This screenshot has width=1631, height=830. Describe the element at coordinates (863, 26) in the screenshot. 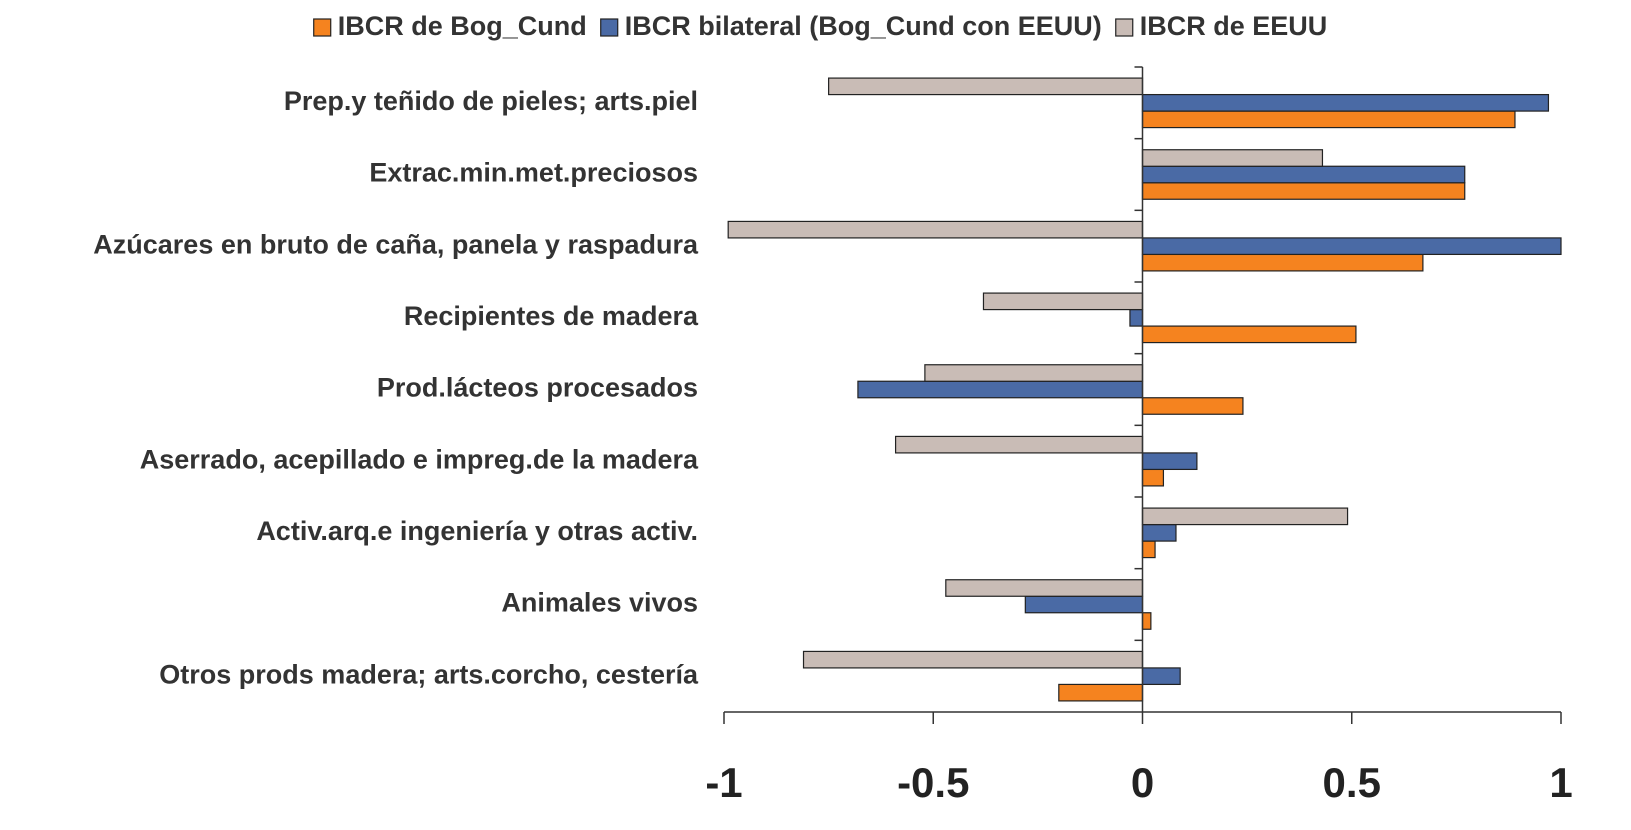

I see `legend-label: IBCR bilateral (Bog_Cund con EEUU)` at that location.